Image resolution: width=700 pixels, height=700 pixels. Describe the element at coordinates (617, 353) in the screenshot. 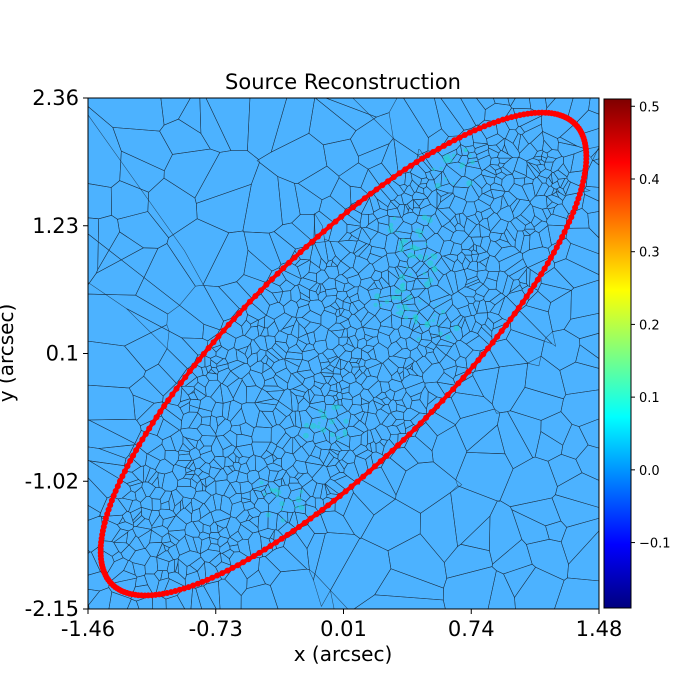

I see `colorbar-gradient` at that location.